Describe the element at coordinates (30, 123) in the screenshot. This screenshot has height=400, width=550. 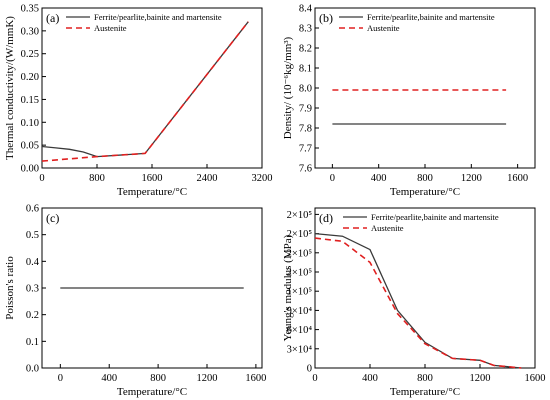
I see `y-tick-label: 0.10` at that location.